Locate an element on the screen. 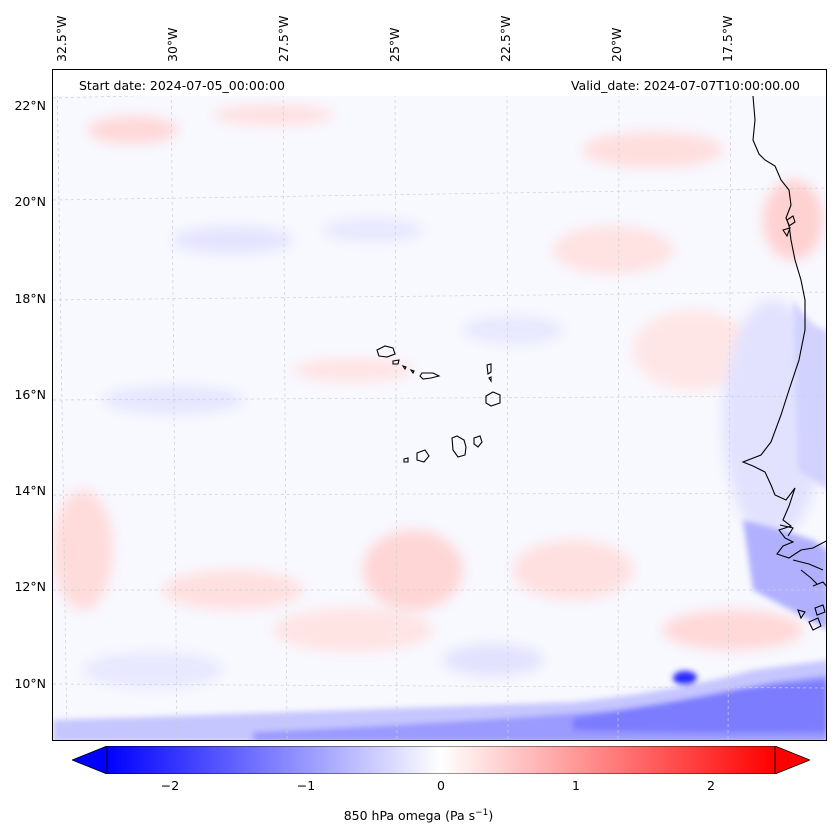 The width and height of the screenshot is (837, 839). colorbar-gradient is located at coordinates (441, 760).